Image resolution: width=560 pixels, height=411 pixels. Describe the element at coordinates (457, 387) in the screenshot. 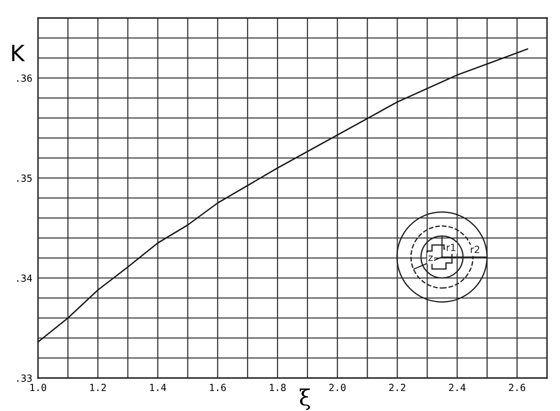

I see `x-tick-label: 2.4` at that location.